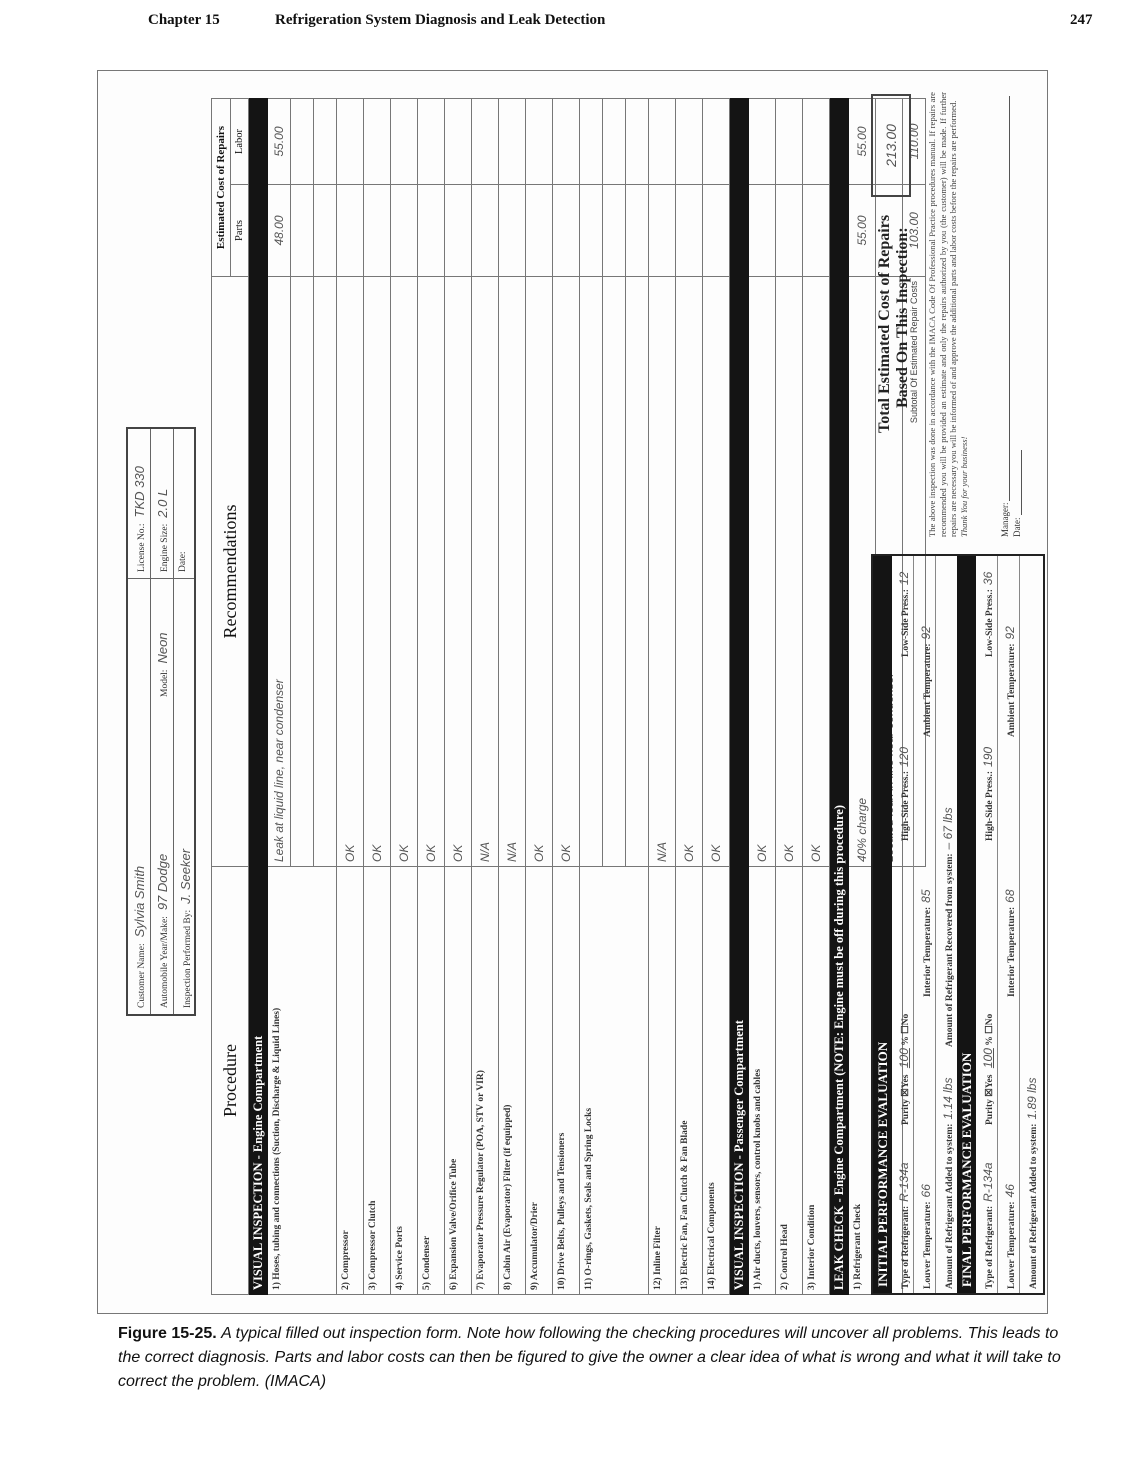 The height and width of the screenshot is (1467, 1144). I want to click on manager-signature-line, so click(1005, 298).